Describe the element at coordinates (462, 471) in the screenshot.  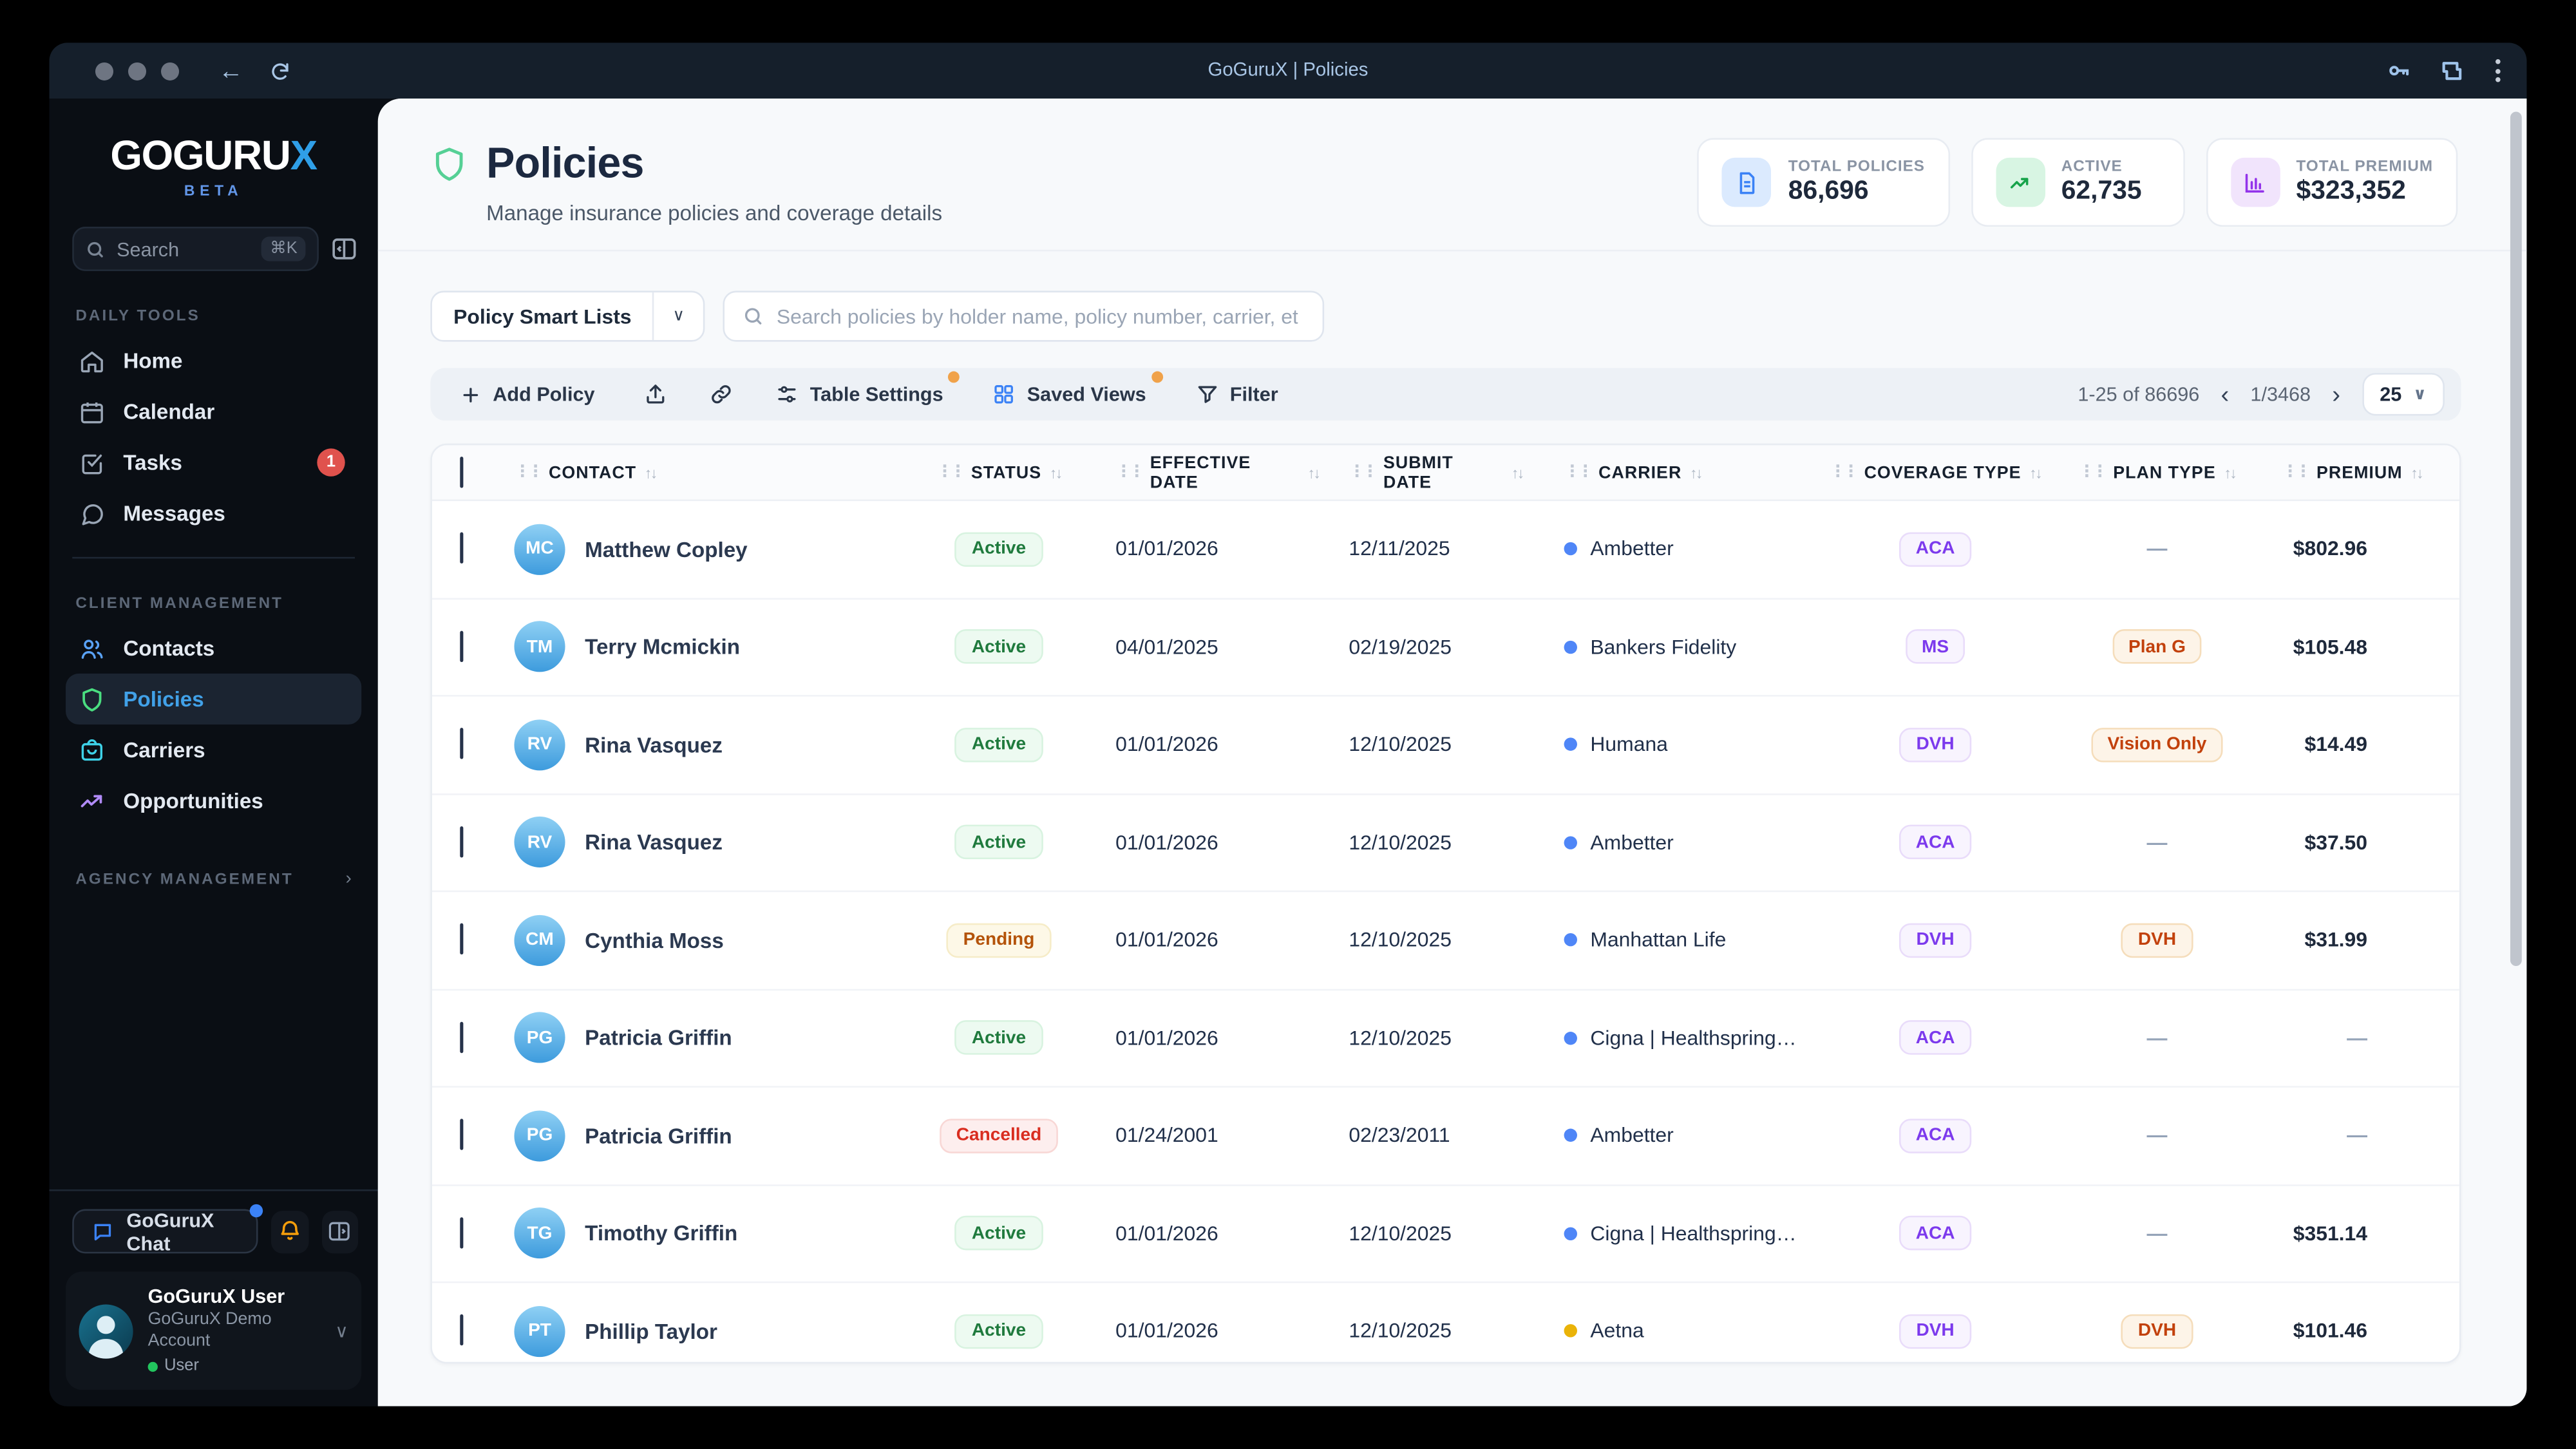
I see `select-all-checkbox` at that location.